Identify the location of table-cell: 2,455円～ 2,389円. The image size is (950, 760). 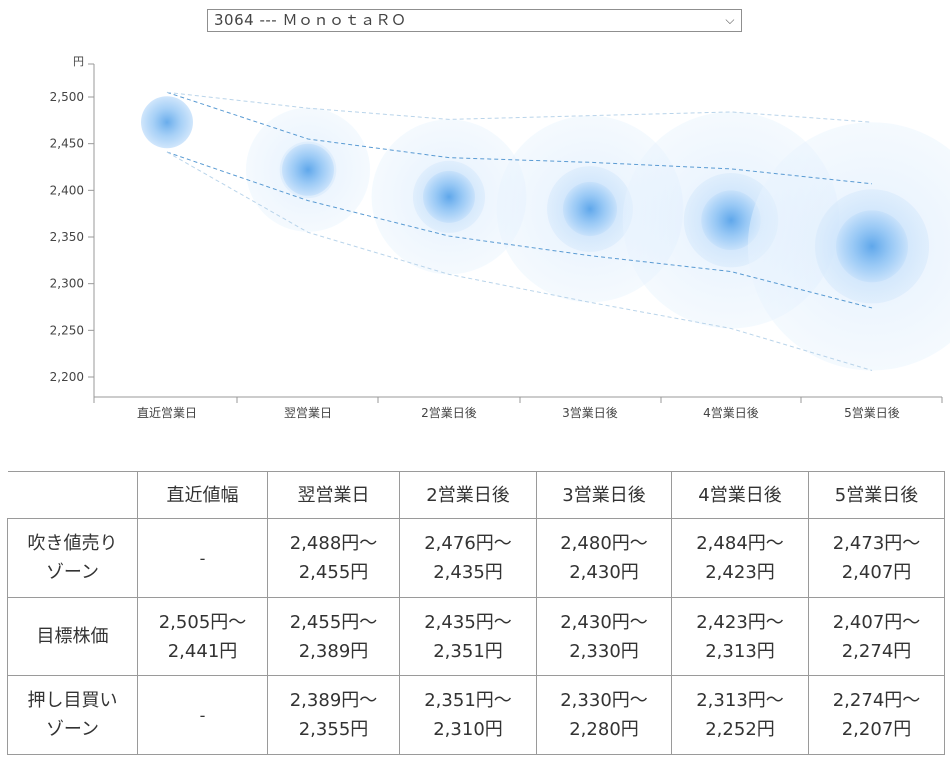
(333, 636).